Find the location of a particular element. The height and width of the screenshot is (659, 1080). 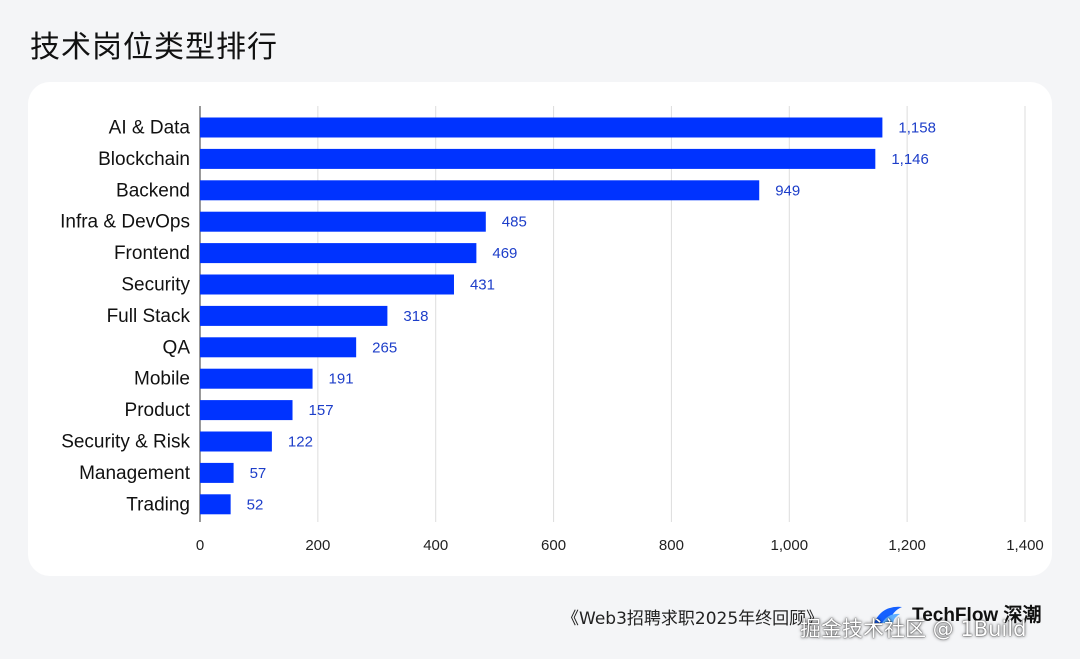

value-label: 191 is located at coordinates (341, 379).